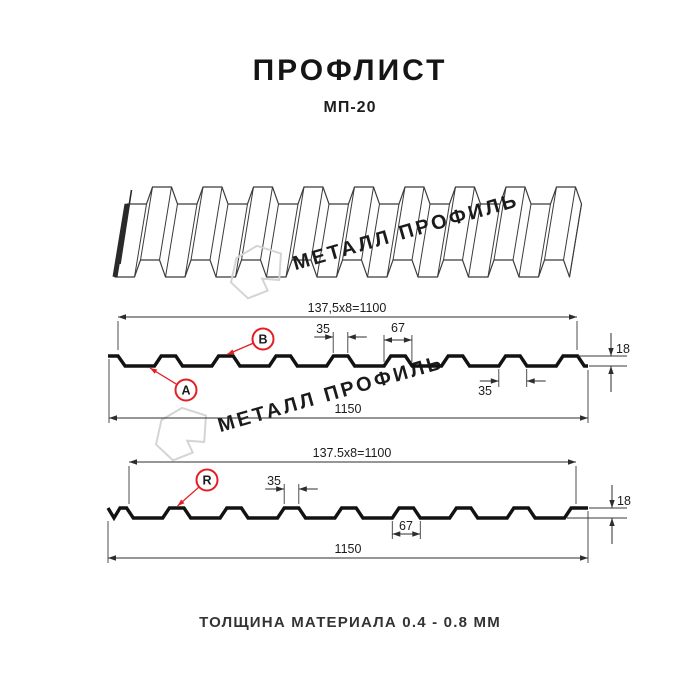 This screenshot has height=700, width=700. Describe the element at coordinates (323, 329) in the screenshot. I see `dim-label-crest-top: 35` at that location.